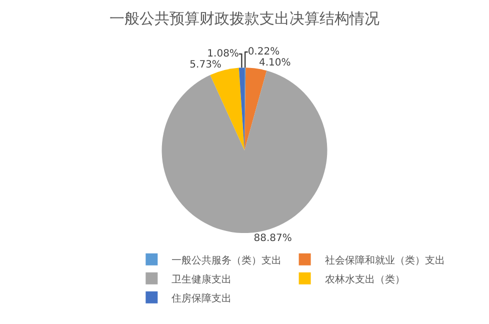 The image size is (489, 324). Describe the element at coordinates (273, 238) in the screenshot. I see `data-label: 88.87%` at that location.